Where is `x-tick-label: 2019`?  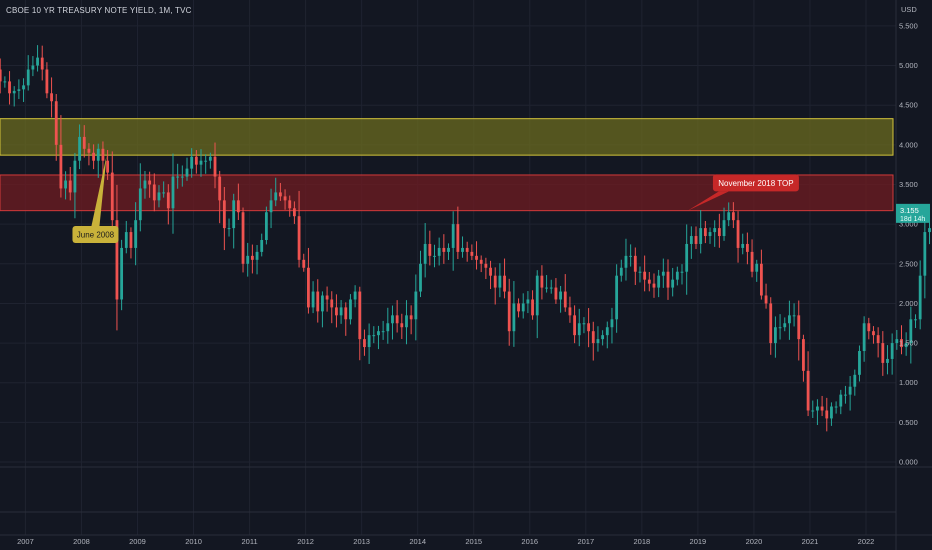
x-tick-label: 2019 is located at coordinates (698, 541).